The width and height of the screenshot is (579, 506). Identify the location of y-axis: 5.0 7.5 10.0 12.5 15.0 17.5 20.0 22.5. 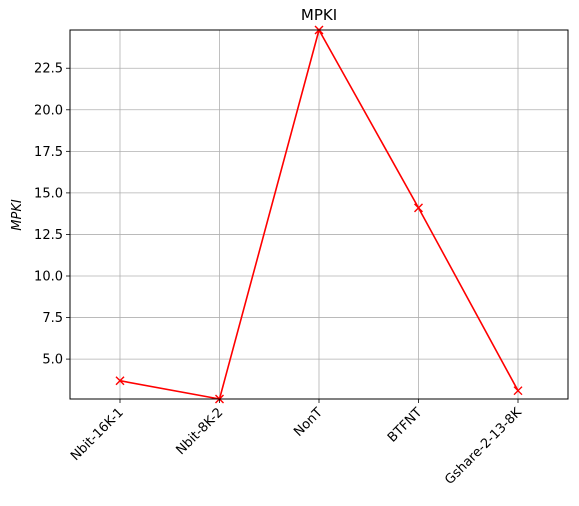
(52, 215).